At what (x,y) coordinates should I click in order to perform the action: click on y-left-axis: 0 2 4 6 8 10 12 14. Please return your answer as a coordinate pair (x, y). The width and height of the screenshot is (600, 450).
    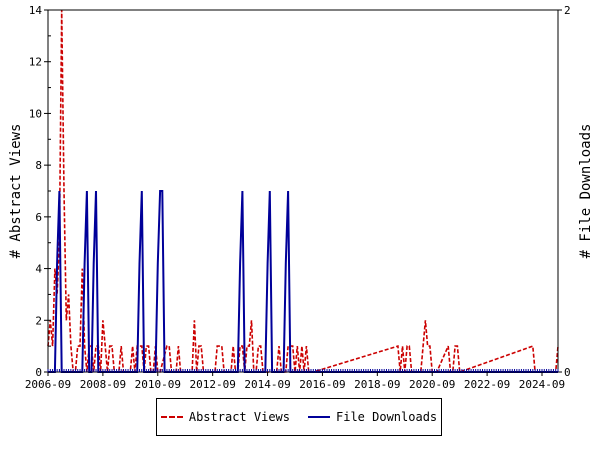
    Looking at the image, I should click on (40, 191).